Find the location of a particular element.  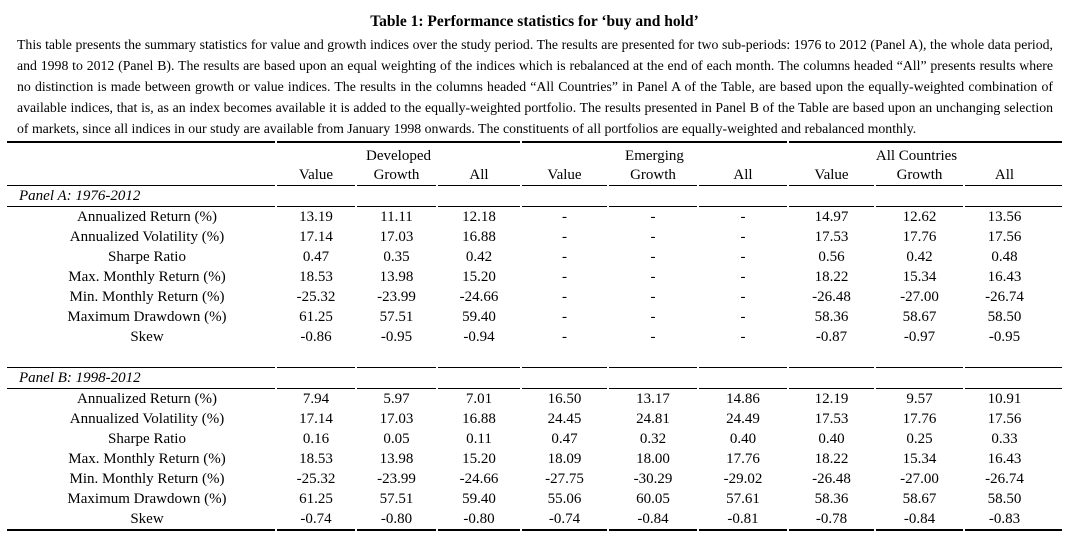

corner-cell is located at coordinates (141, 175).